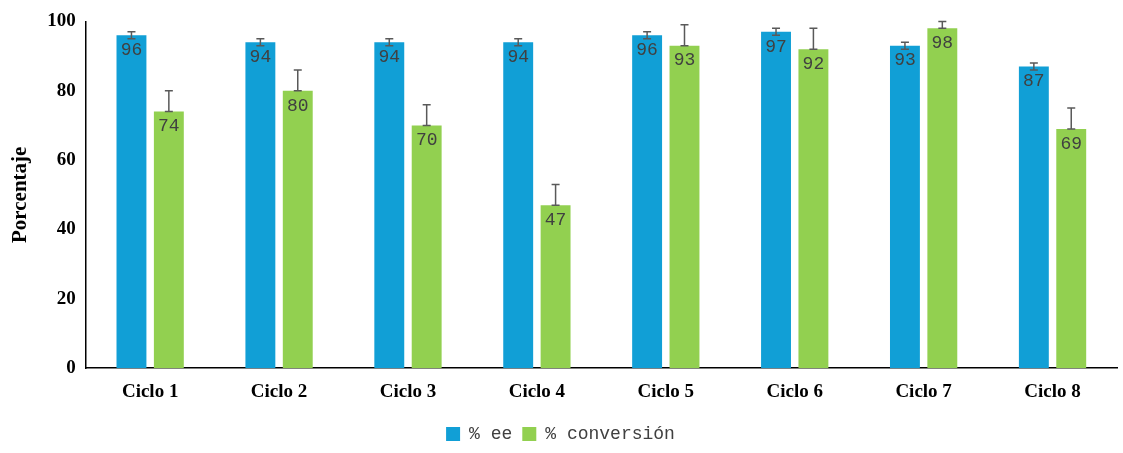 Image resolution: width=1123 pixels, height=453 pixels. I want to click on y-tick-label: 60, so click(66, 159).